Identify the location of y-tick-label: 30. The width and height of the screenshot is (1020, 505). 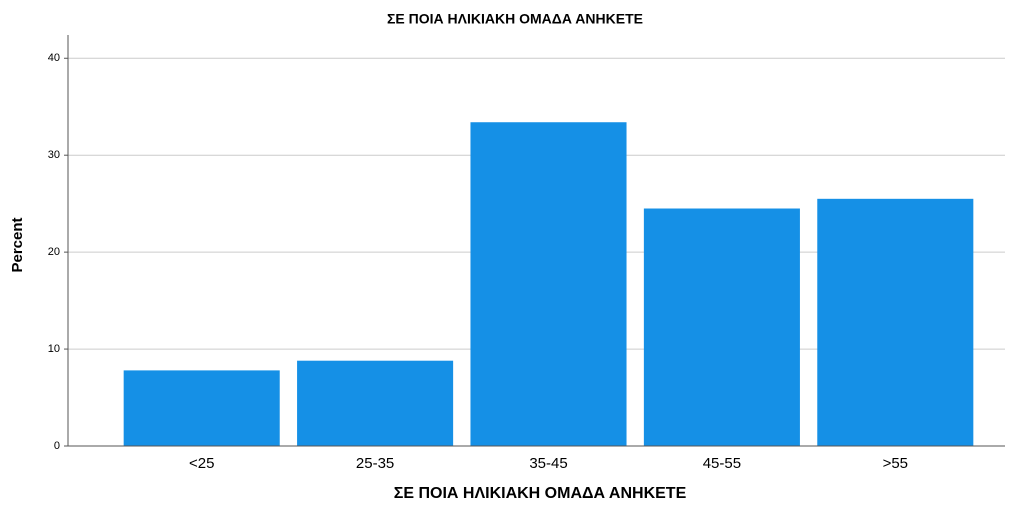
(54, 155).